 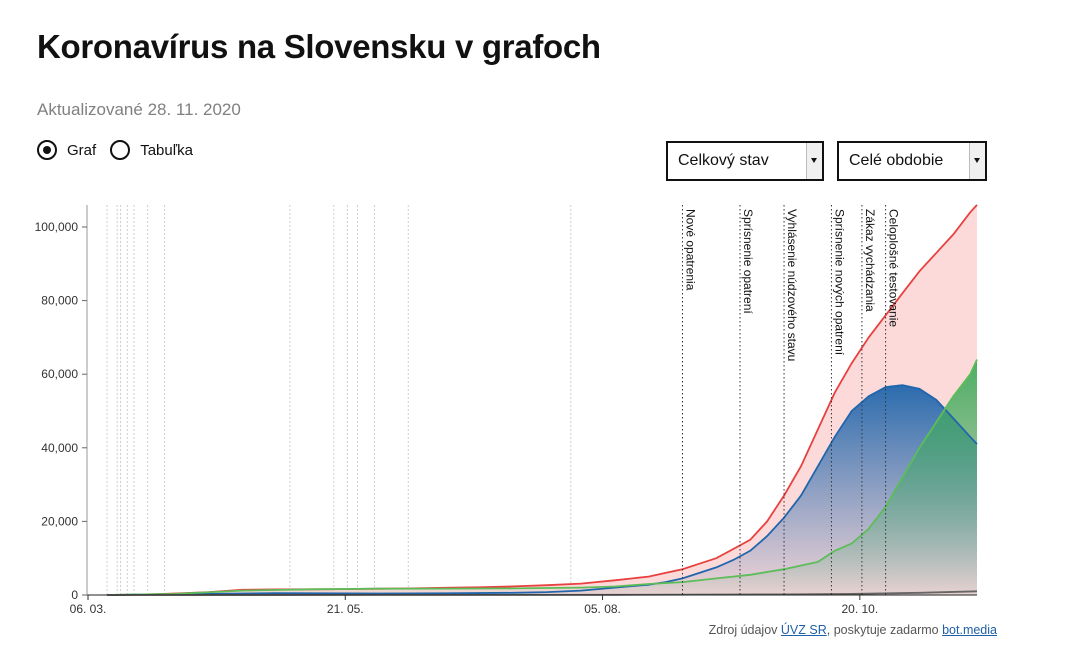 What do you see at coordinates (859, 609) in the screenshot?
I see `x-tick-label: 20. 10.` at bounding box center [859, 609].